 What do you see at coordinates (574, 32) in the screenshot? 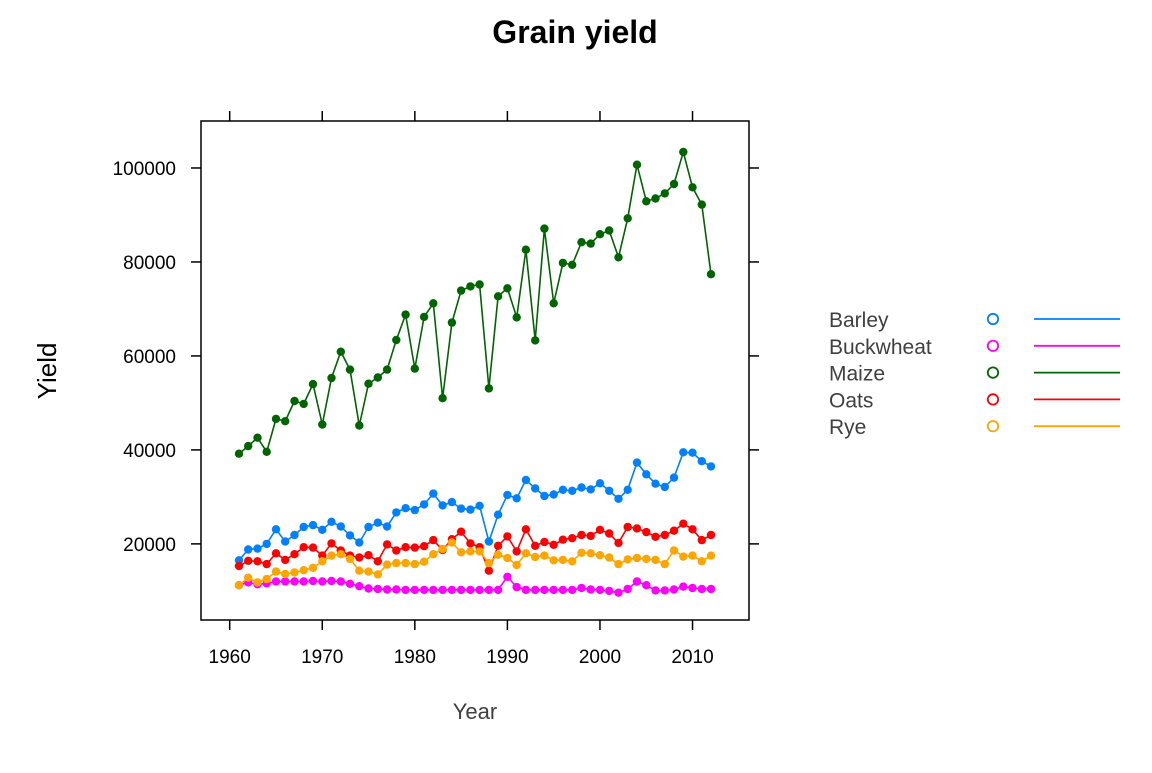
I see `chart-title: Grain yield` at bounding box center [574, 32].